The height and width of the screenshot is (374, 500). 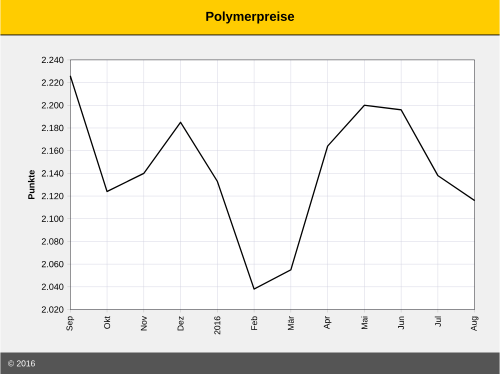 I want to click on x-tick-label: Jun, so click(x=401, y=323).